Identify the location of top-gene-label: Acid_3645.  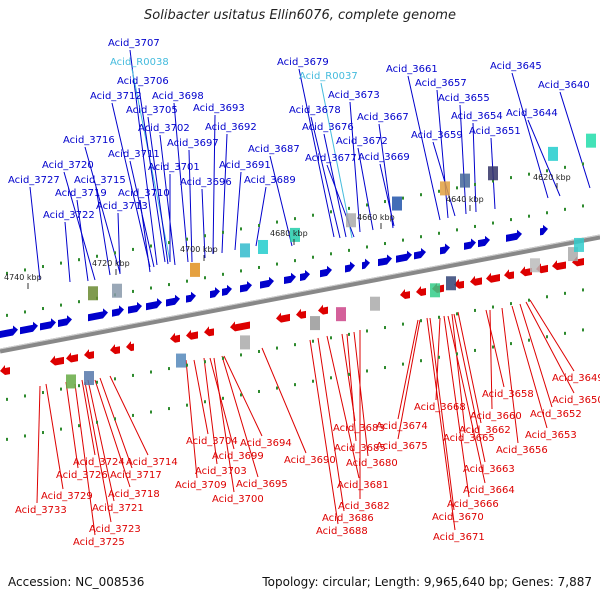
(516, 66).